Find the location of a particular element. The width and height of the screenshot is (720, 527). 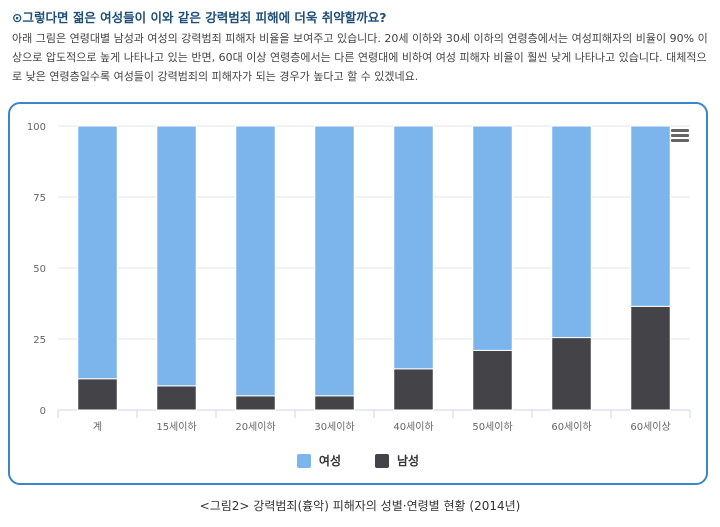

legend-label: 여성 is located at coordinates (329, 461).